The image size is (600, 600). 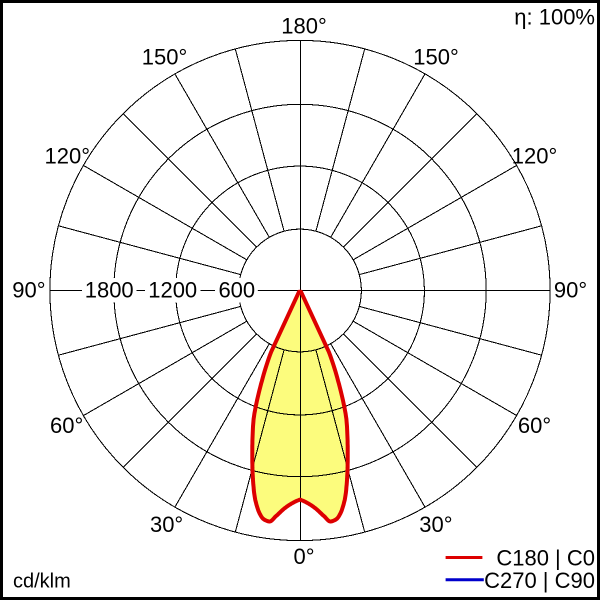 What do you see at coordinates (304, 26) in the screenshot?
I see `svg-text: 180°` at bounding box center [304, 26].